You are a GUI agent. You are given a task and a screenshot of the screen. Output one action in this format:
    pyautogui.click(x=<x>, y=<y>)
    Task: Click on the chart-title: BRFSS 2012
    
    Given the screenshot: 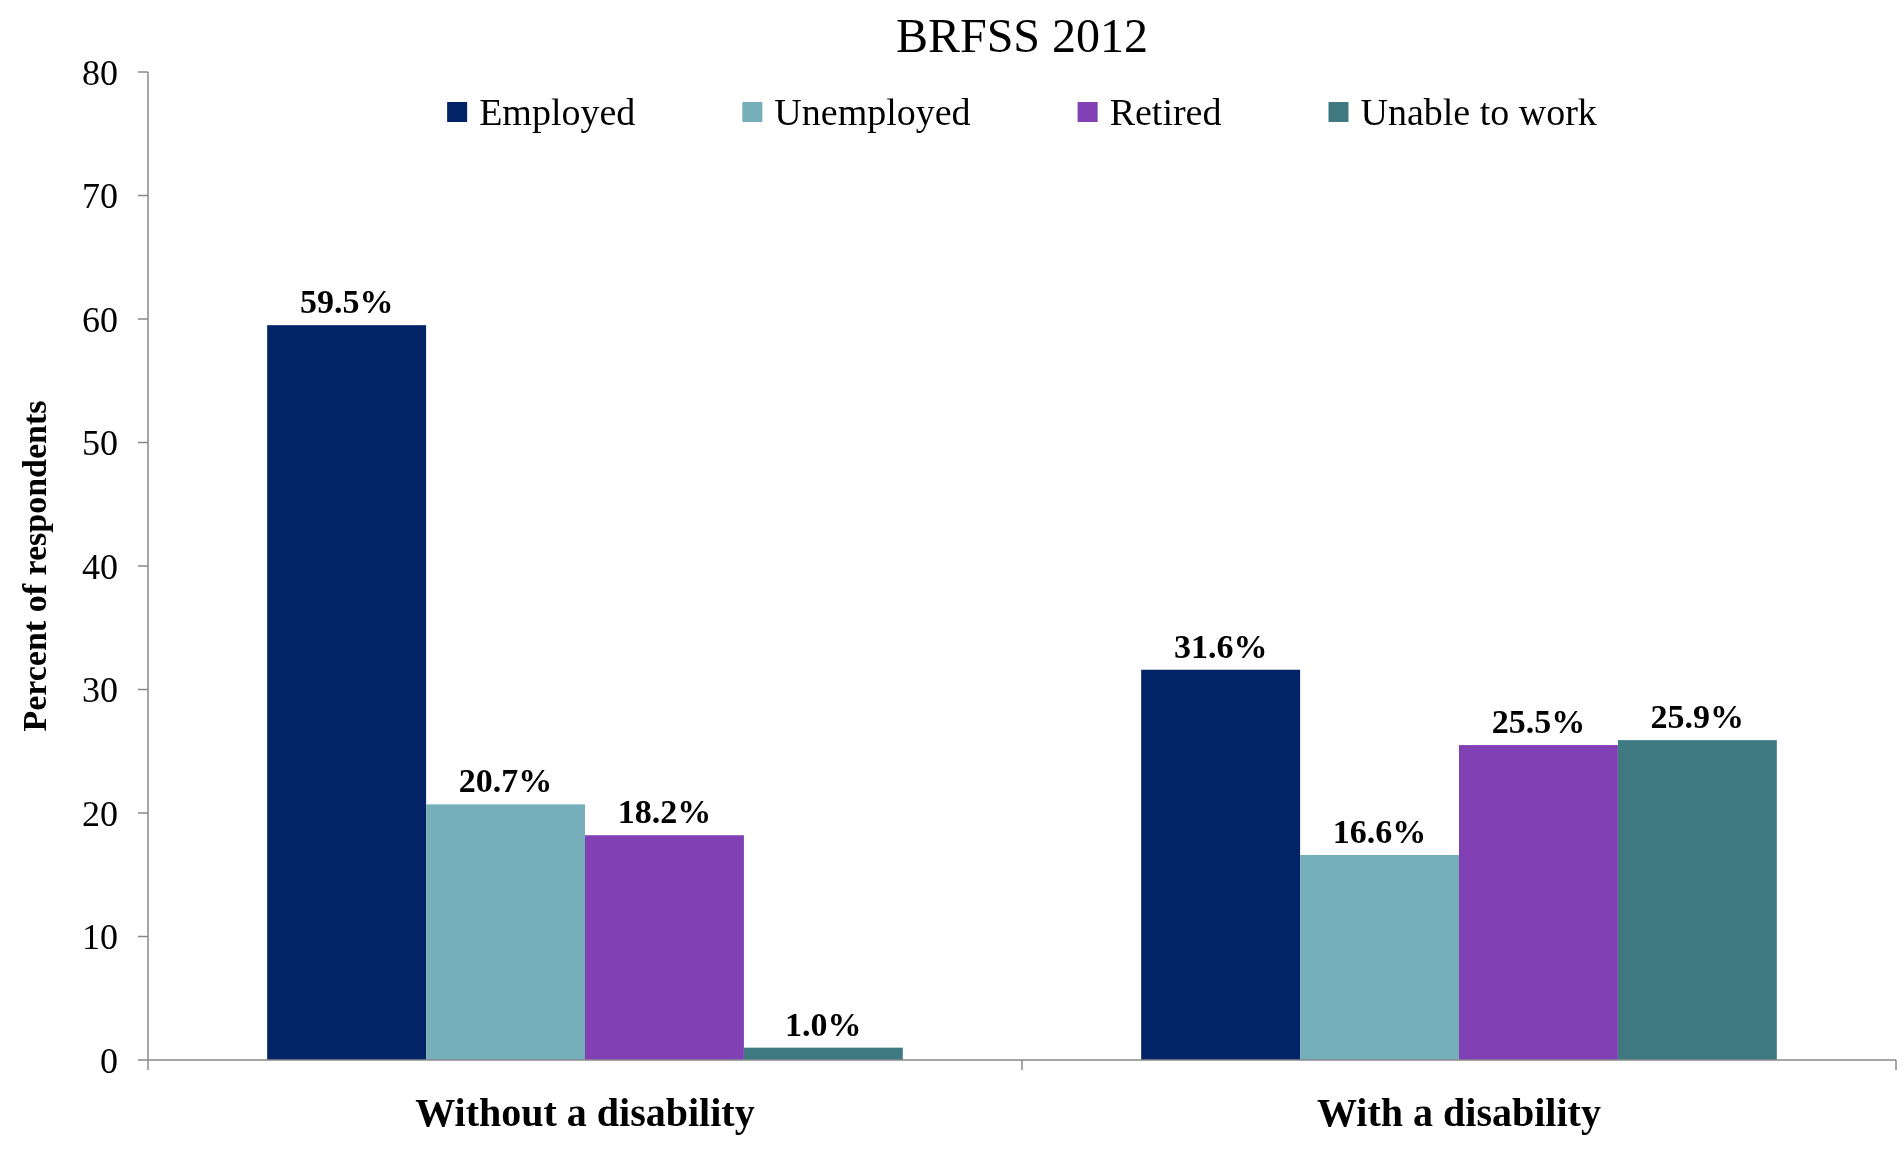 What is the action you would take?
    pyautogui.click(x=1022, y=35)
    